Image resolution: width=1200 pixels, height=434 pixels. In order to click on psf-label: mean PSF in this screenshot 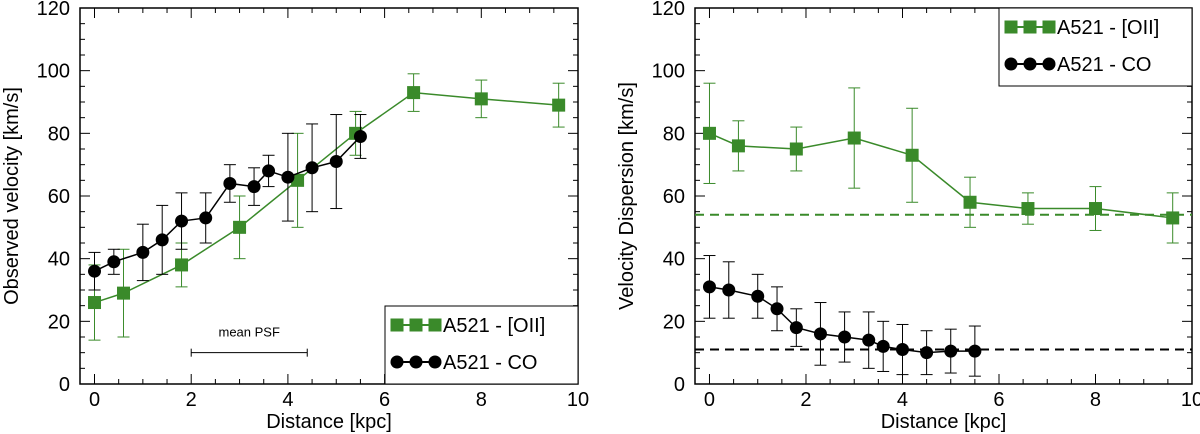, I will do `click(249, 332)`.